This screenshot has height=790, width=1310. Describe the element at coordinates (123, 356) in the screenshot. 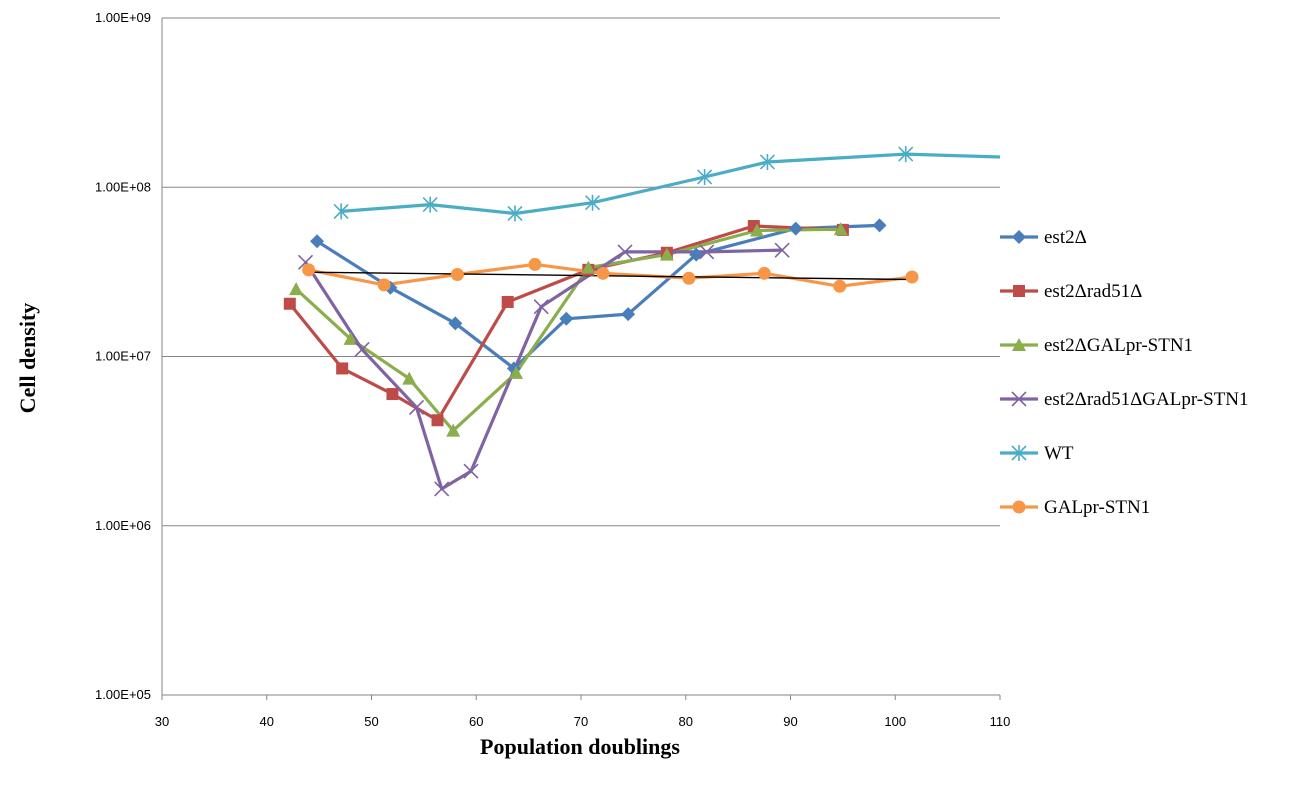

I see `y-tick-label: 1.00E+07` at that location.